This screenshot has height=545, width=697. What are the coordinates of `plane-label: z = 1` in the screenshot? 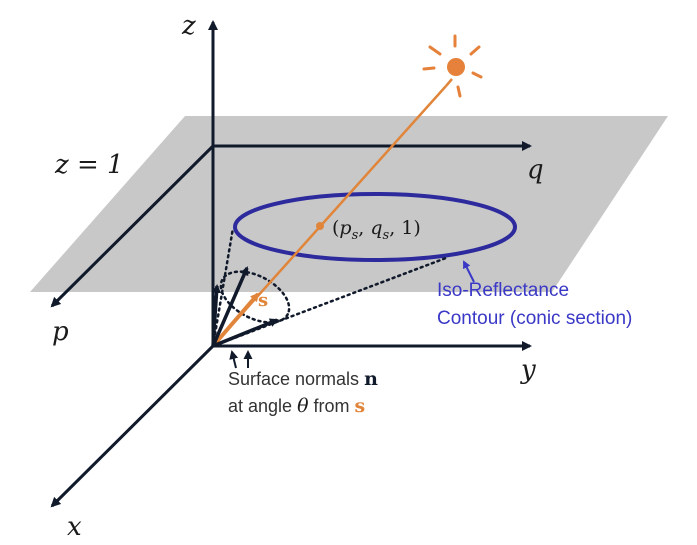 It's located at (89, 165).